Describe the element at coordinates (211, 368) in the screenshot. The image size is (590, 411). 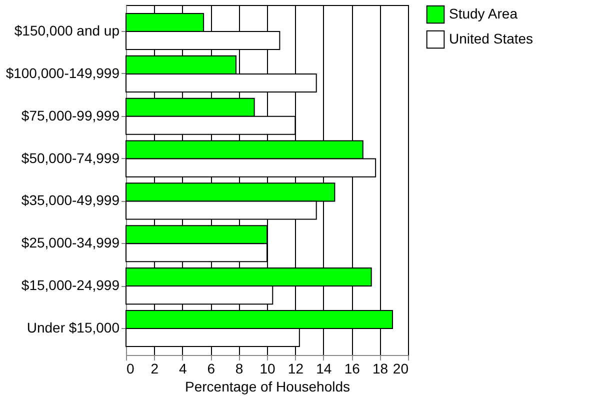
I see `x-tick-label: 6` at that location.